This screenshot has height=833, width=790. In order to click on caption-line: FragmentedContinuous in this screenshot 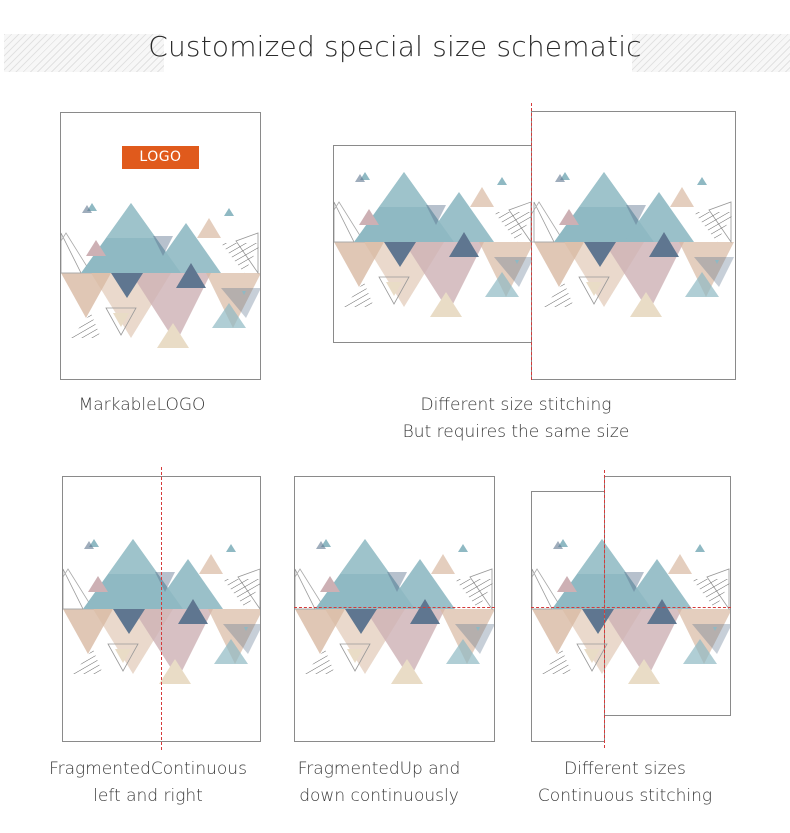, I will do `click(148, 769)`.